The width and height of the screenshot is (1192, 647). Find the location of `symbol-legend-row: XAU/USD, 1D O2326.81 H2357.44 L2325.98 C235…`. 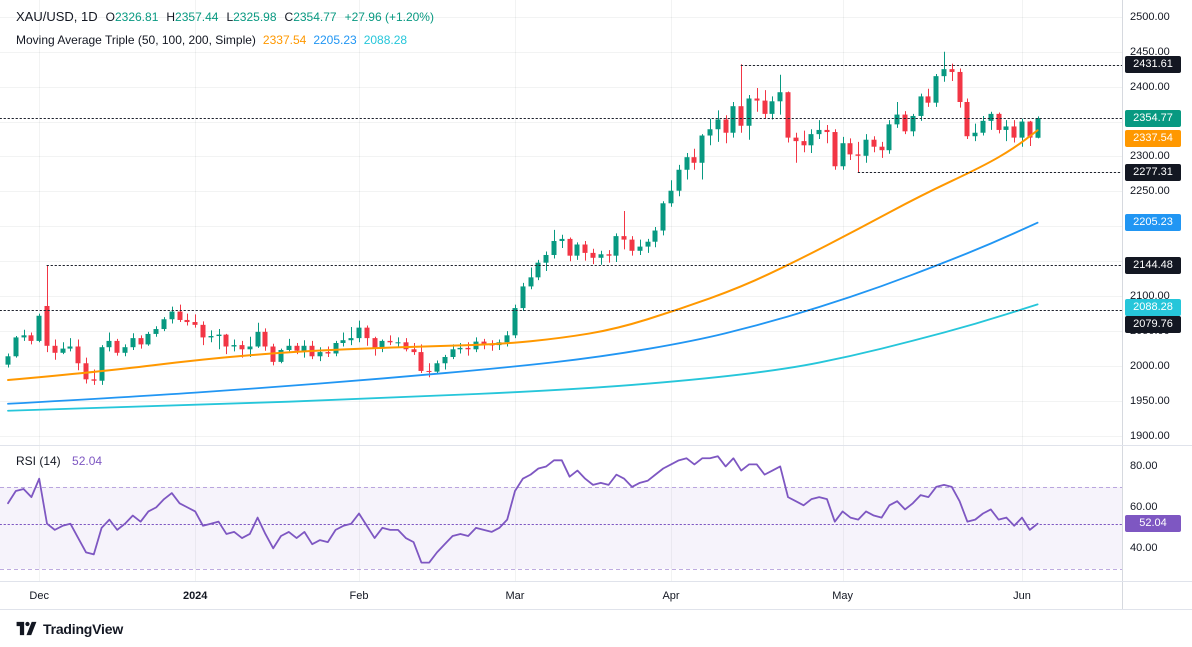

symbol-legend-row: XAU/USD, 1D O2326.81 H2357.44 L2325.98 C235… is located at coordinates (225, 17).